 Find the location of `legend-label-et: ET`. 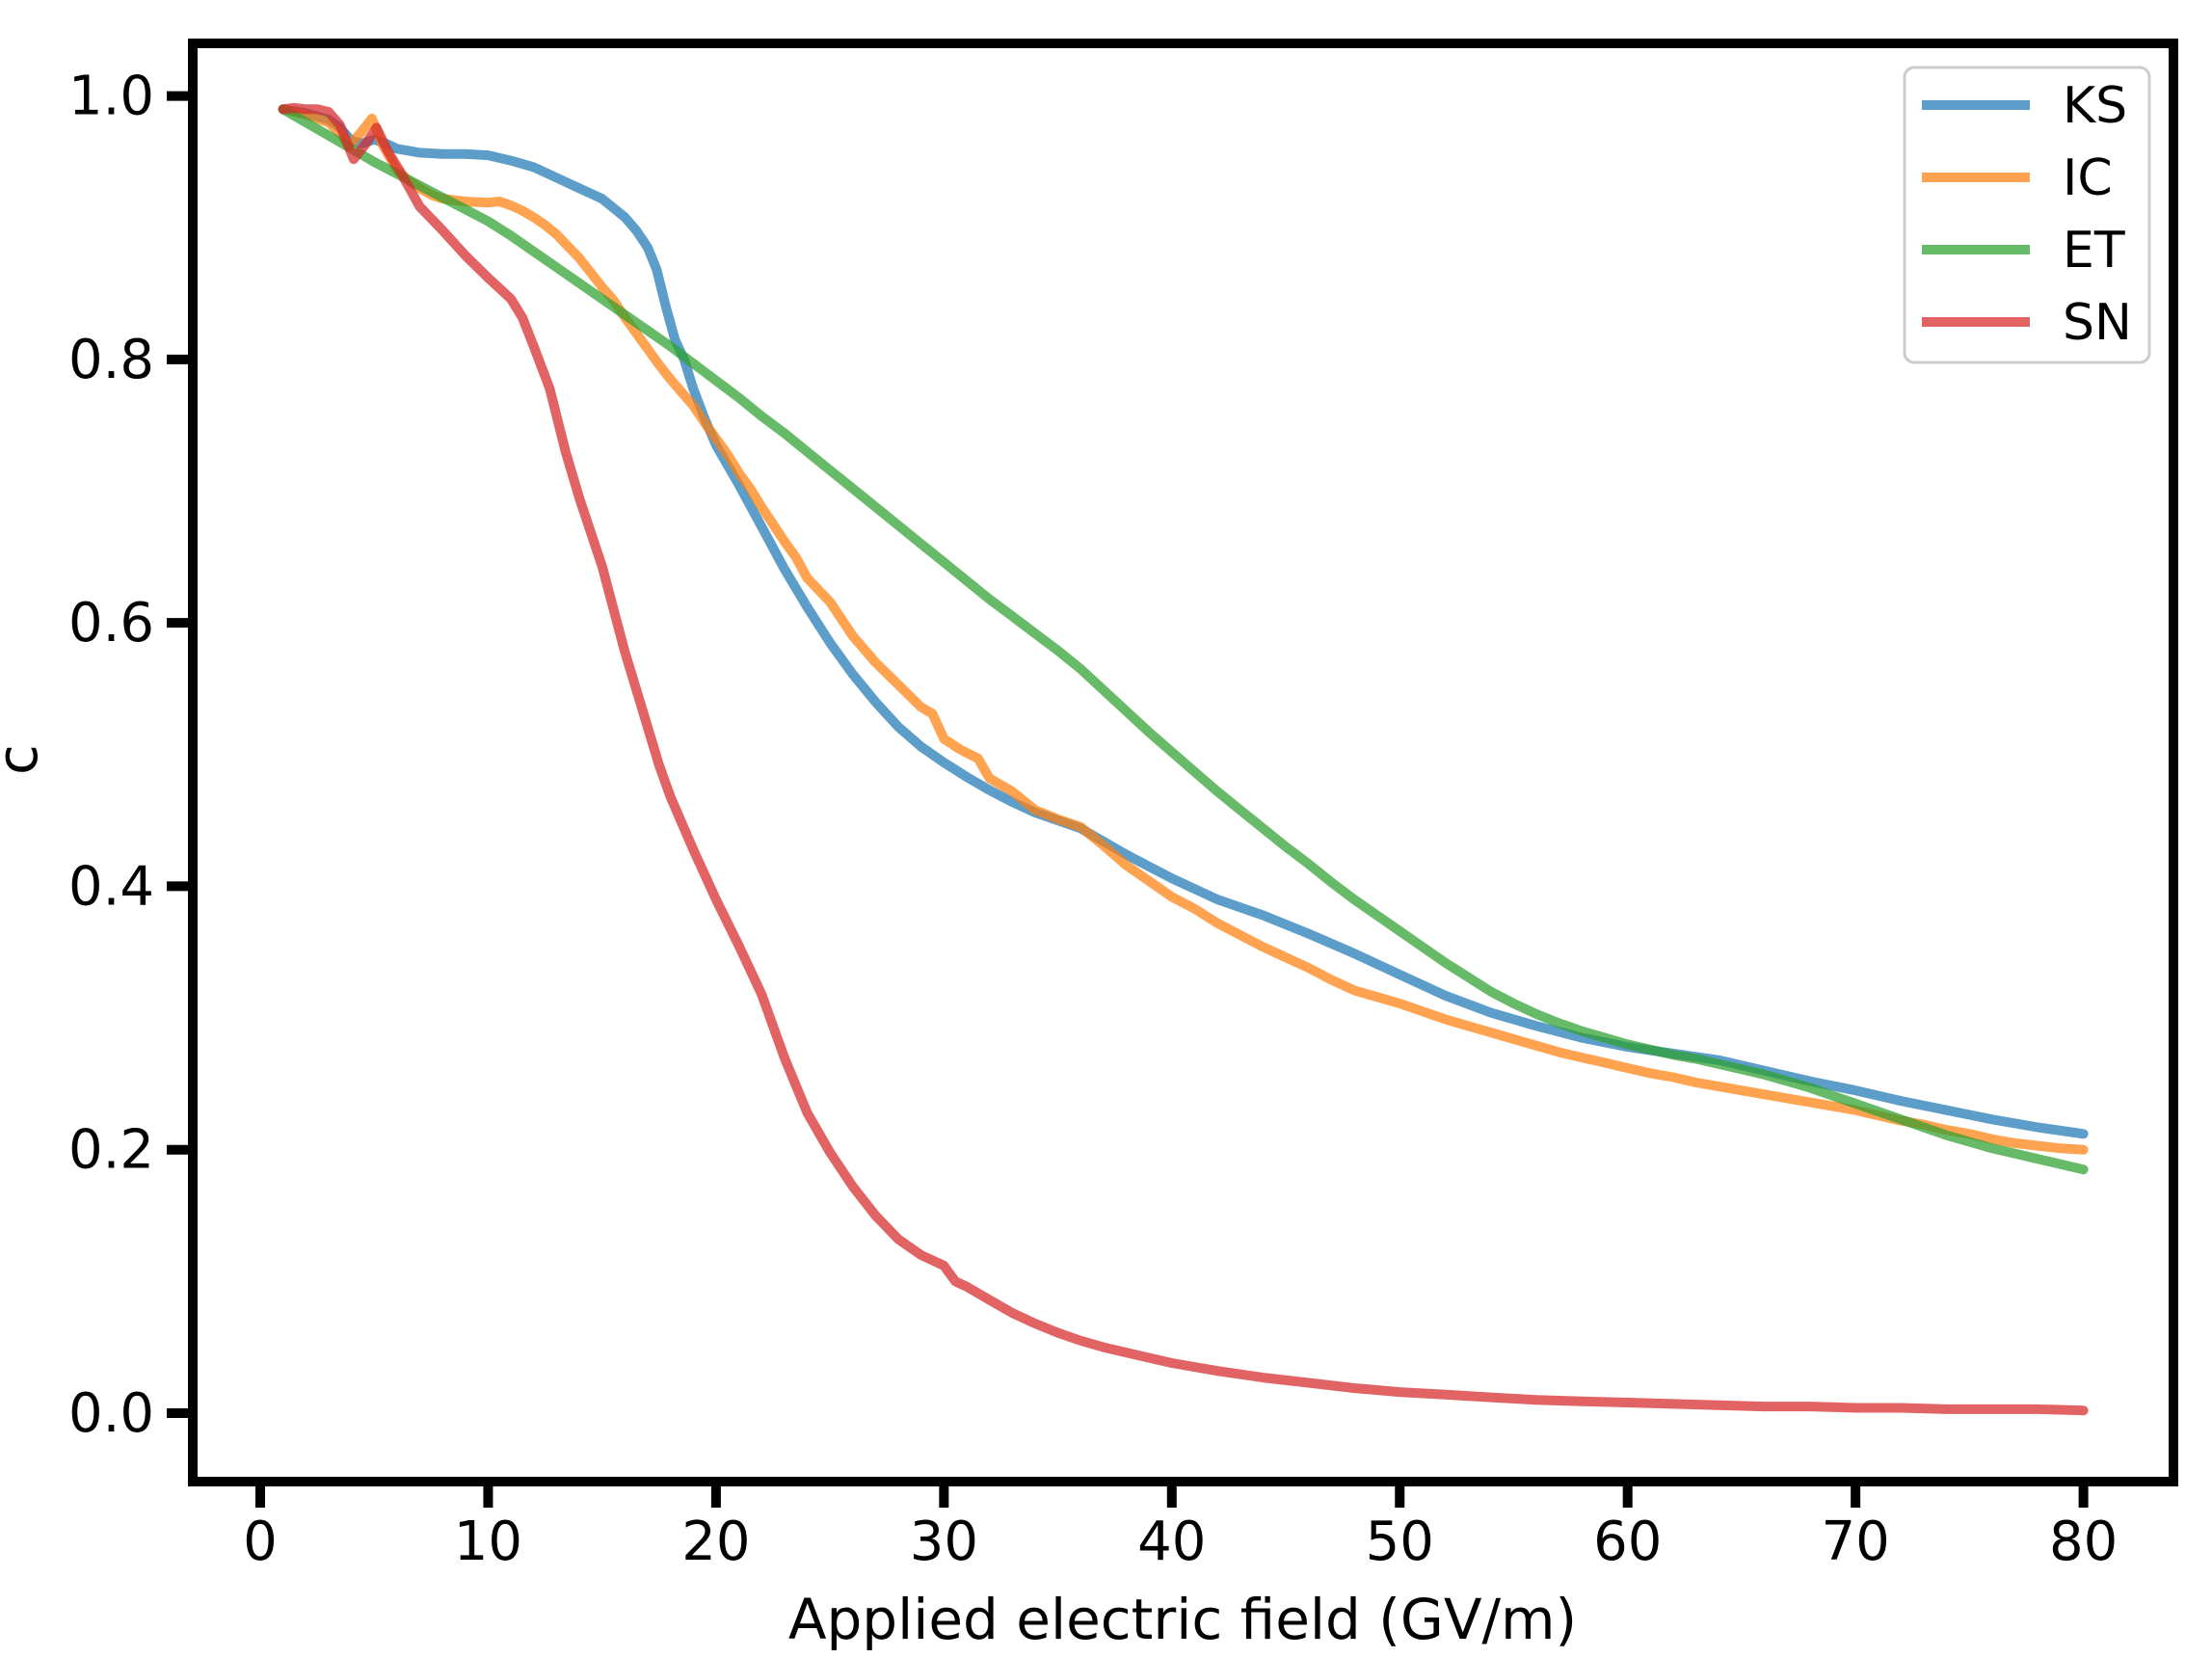

legend-label-et: ET is located at coordinates (2094, 251).